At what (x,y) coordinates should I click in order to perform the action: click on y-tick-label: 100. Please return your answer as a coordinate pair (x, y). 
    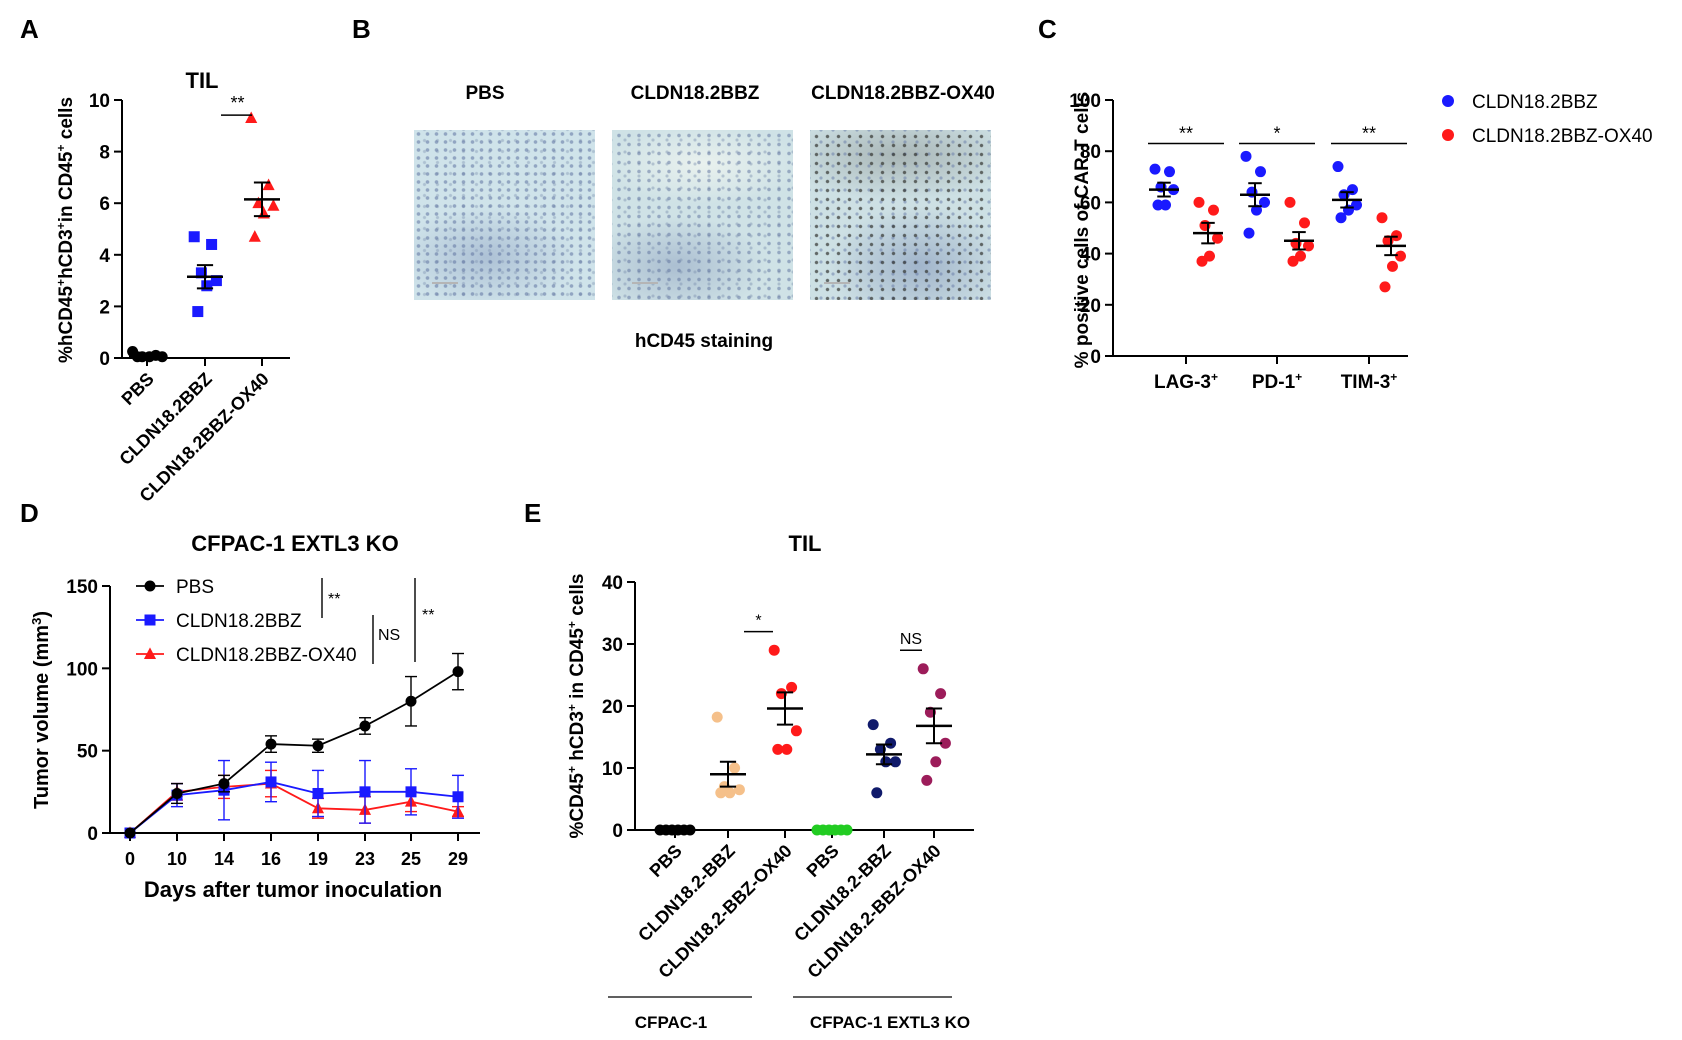
    Looking at the image, I should click on (1085, 101).